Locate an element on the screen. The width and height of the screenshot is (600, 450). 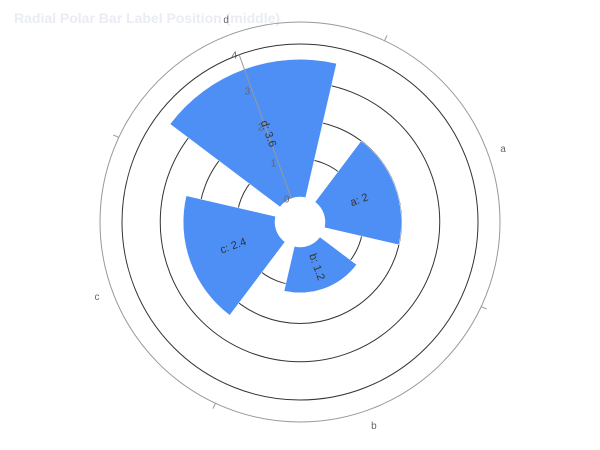
radius-tick-label: 2 is located at coordinates (261, 128).